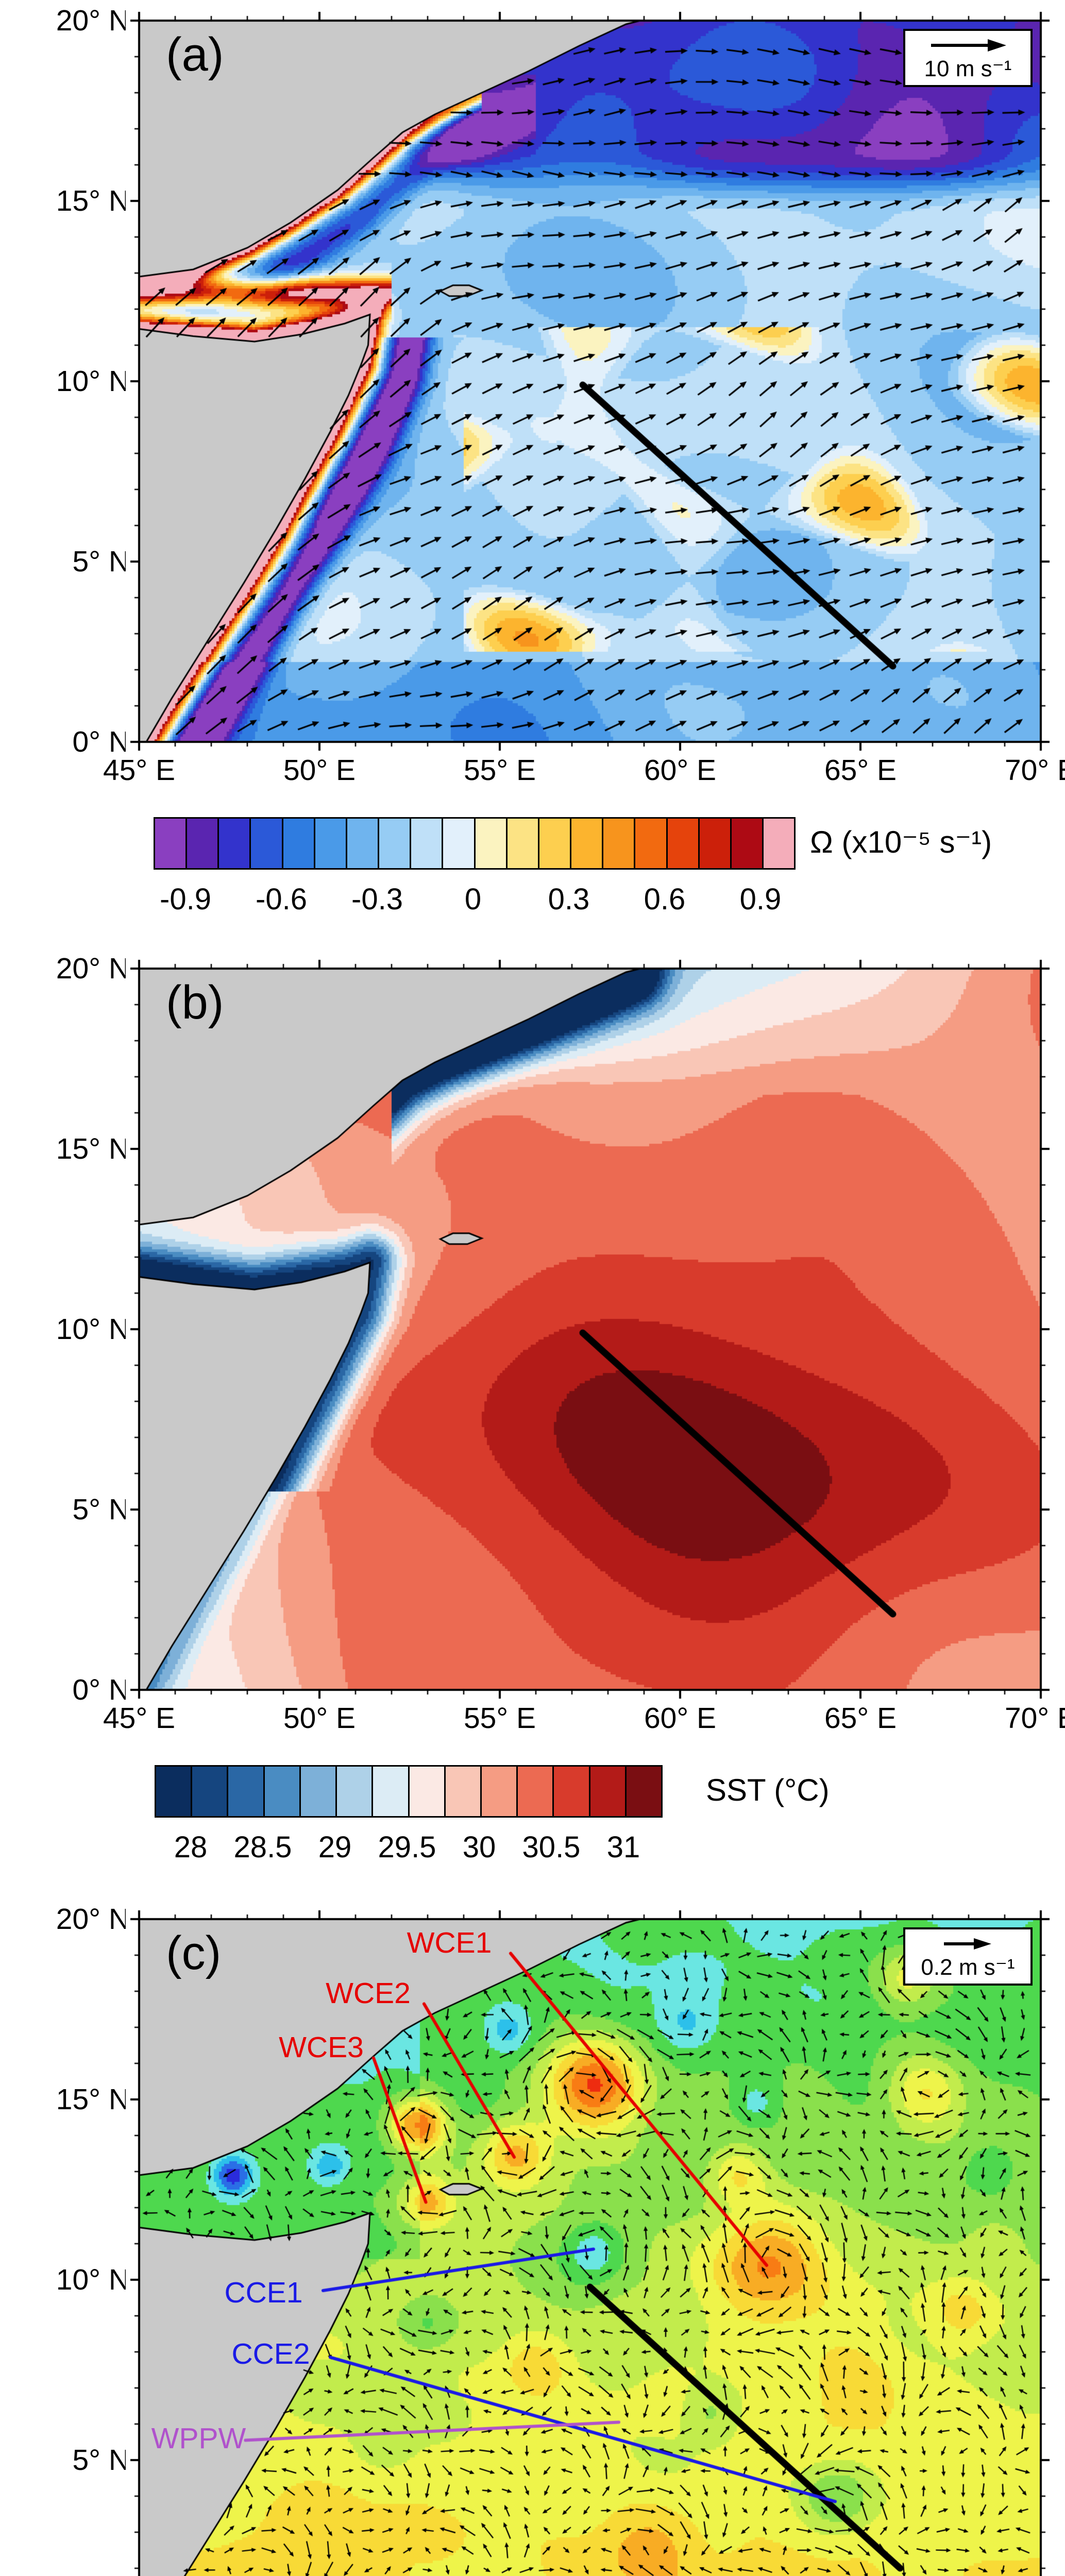 This screenshot has width=1065, height=2576. What do you see at coordinates (191, 1847) in the screenshot?
I see `colorbar-tick-label: 28` at bounding box center [191, 1847].